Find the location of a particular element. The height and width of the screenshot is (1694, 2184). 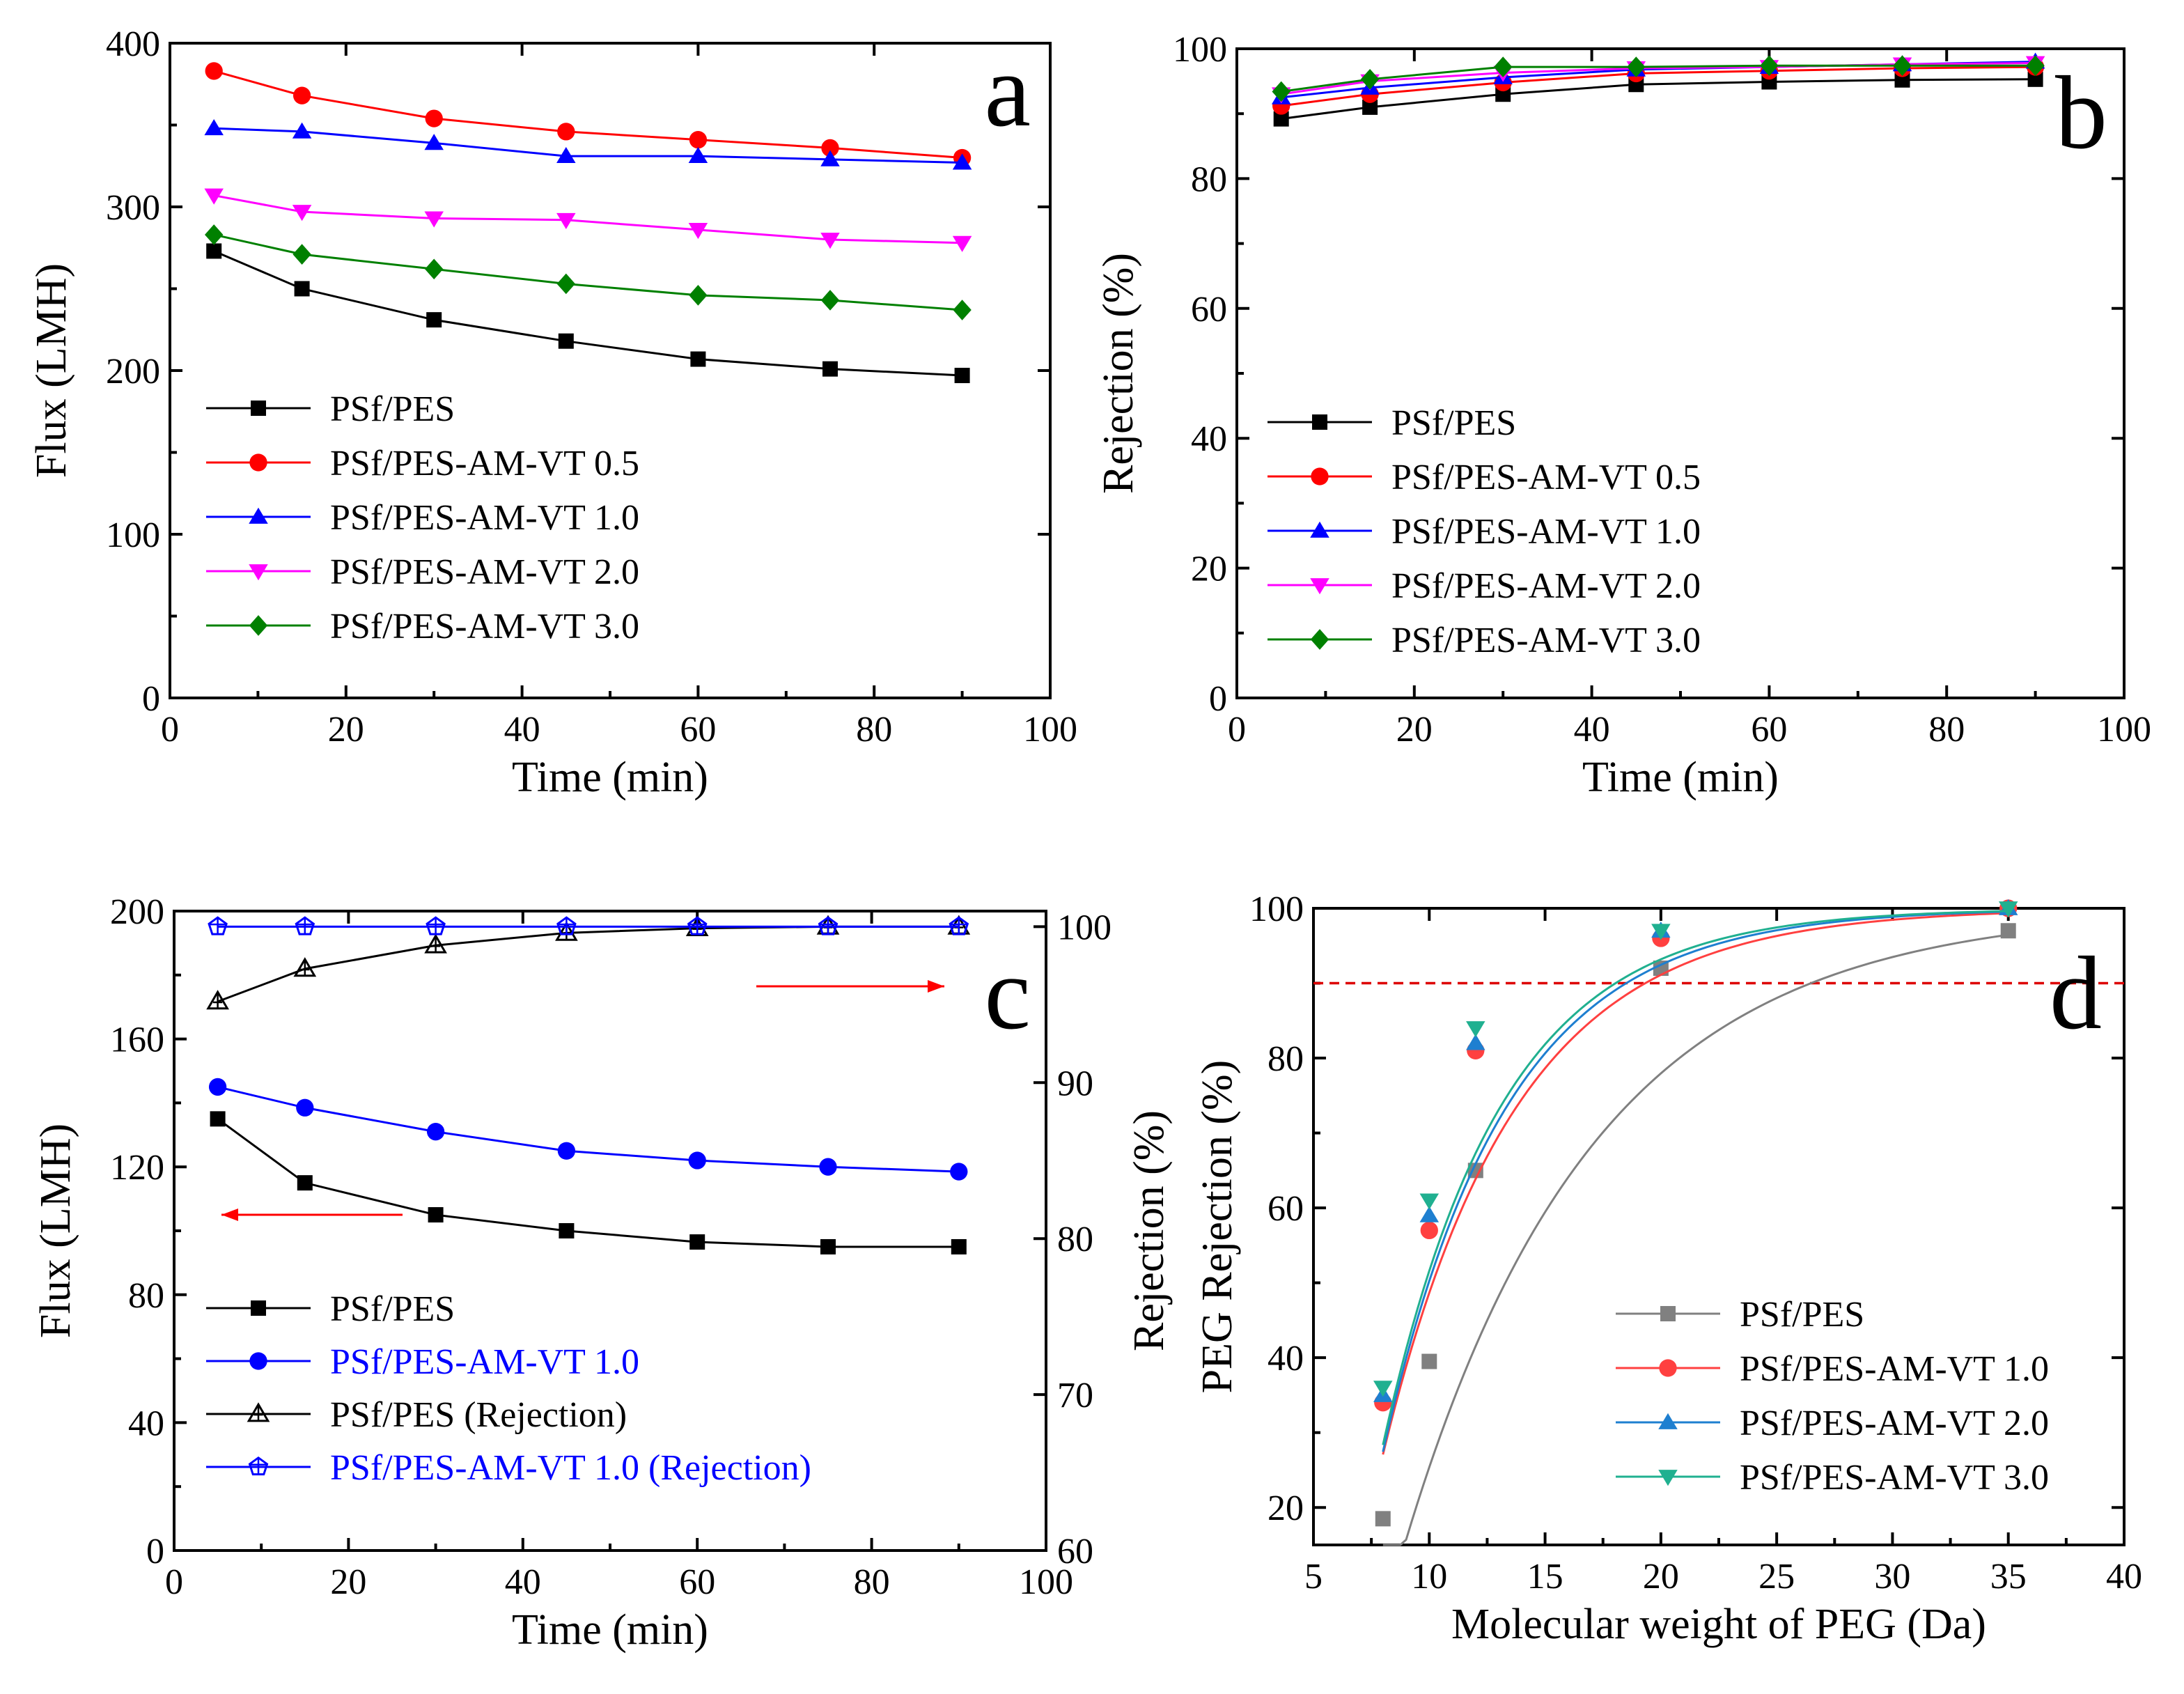

annotation-arrowhead is located at coordinates (229, 1215).